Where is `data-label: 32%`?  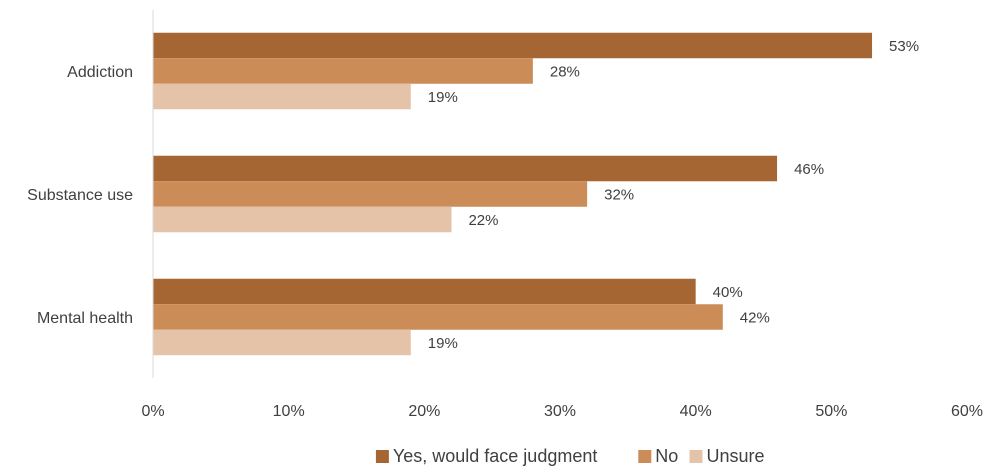 data-label: 32% is located at coordinates (619, 195).